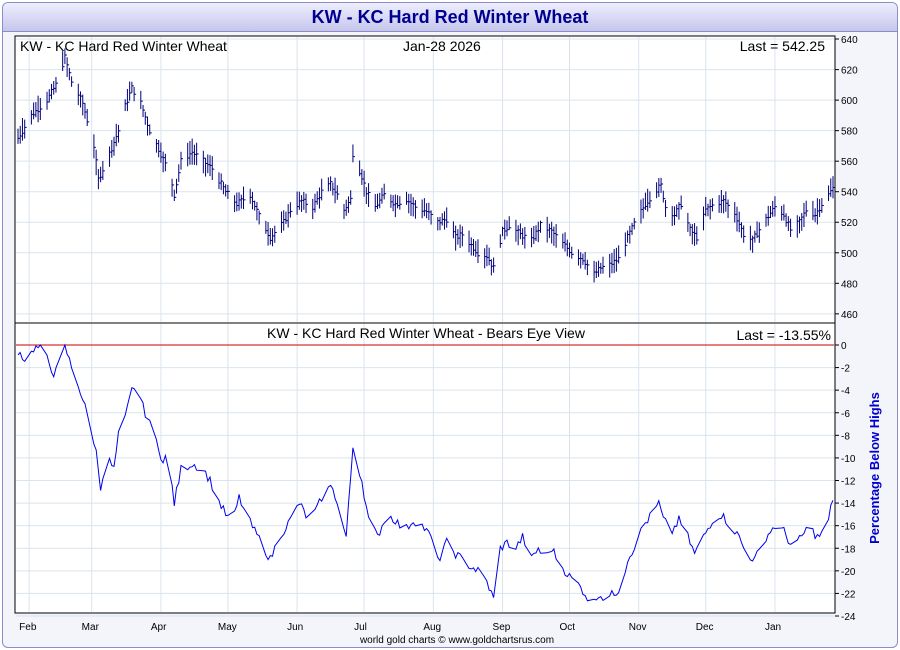 This screenshot has width=900, height=650. I want to click on bears-y-tick-label: -2, so click(845, 369).